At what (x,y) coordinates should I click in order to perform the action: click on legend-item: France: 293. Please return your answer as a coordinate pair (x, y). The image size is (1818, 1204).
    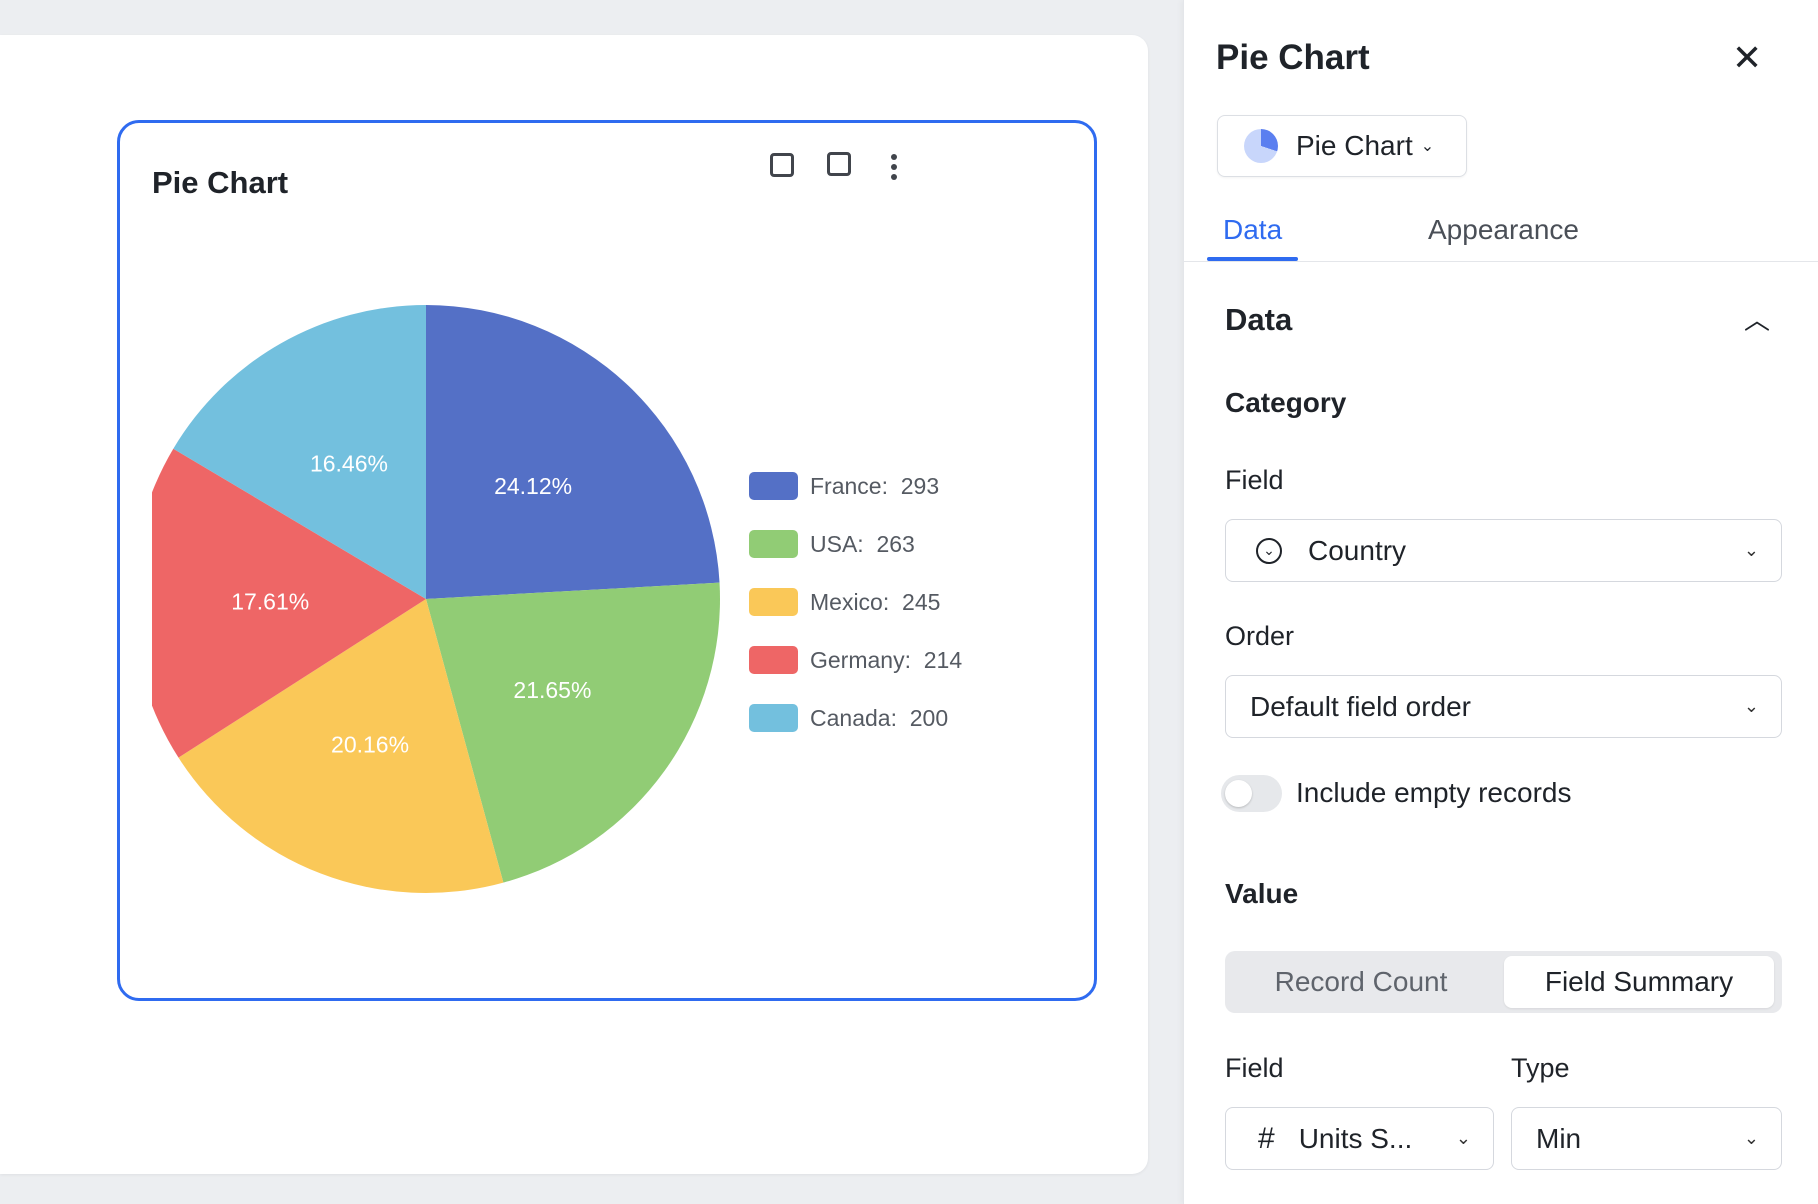
    Looking at the image, I should click on (874, 486).